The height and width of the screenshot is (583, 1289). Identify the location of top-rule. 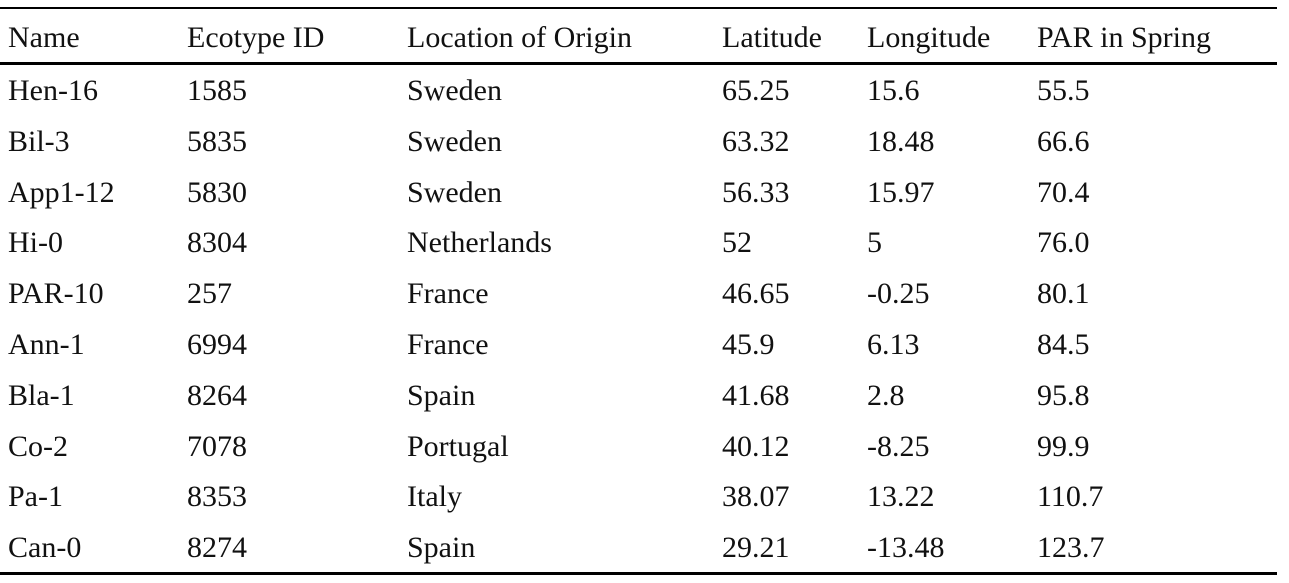
(638, 8).